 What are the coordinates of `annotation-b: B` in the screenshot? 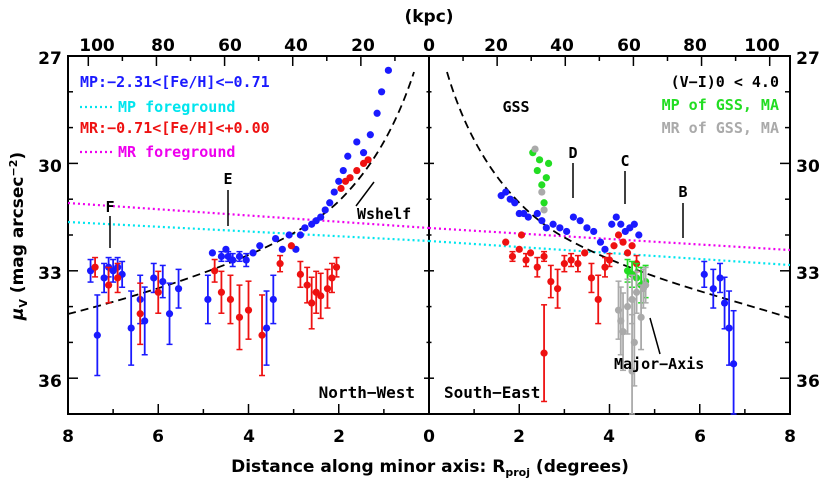 It's located at (682, 192).